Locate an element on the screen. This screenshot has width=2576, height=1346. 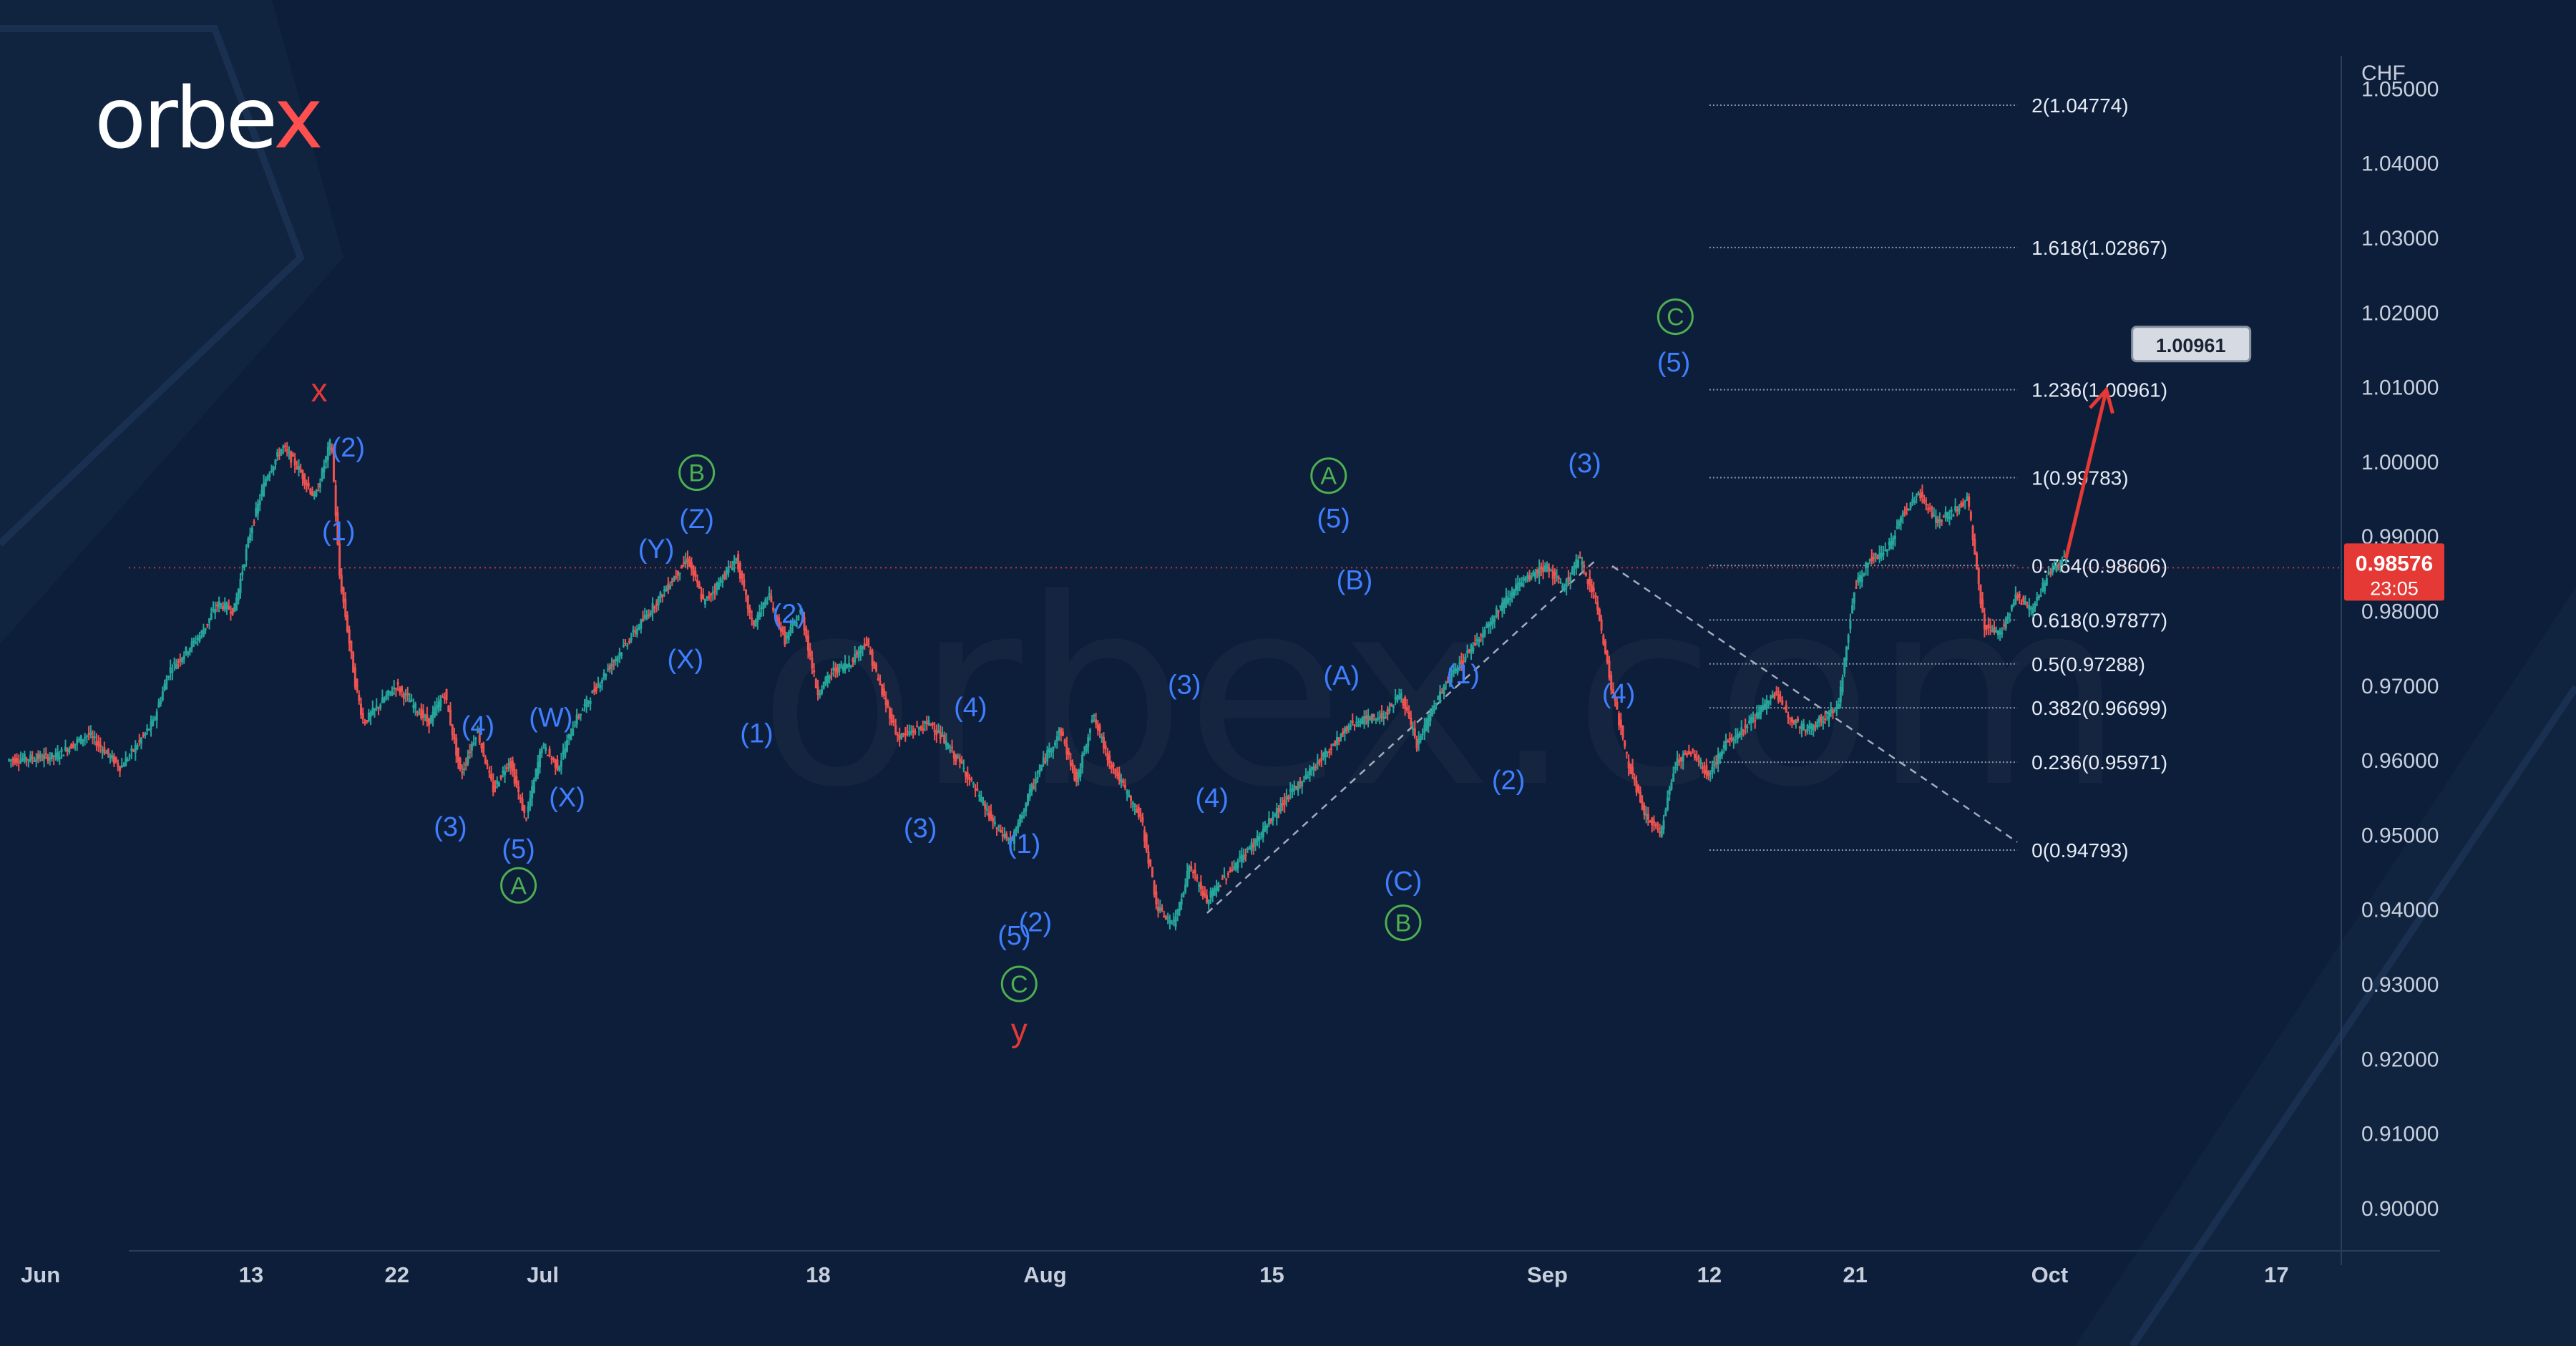
wave-label: (C) is located at coordinates (1404, 882).